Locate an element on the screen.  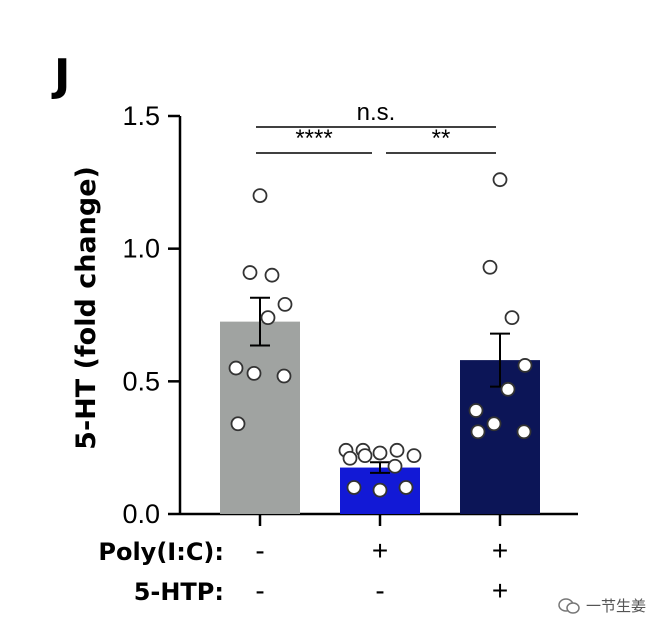
bar is located at coordinates (260, 417).